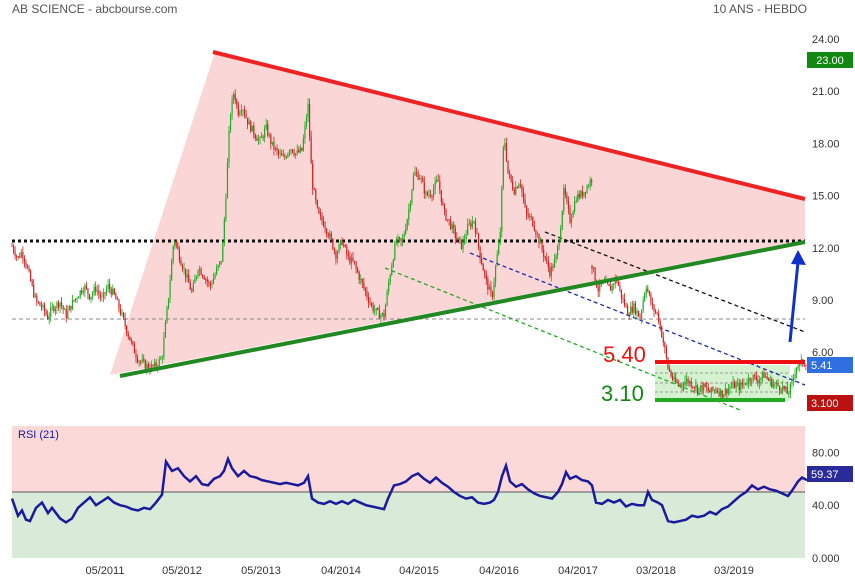 Image resolution: width=855 pixels, height=580 pixels. Describe the element at coordinates (759, 9) in the screenshot. I see `chart-period-label: 10 ANS - HEBDO` at that location.